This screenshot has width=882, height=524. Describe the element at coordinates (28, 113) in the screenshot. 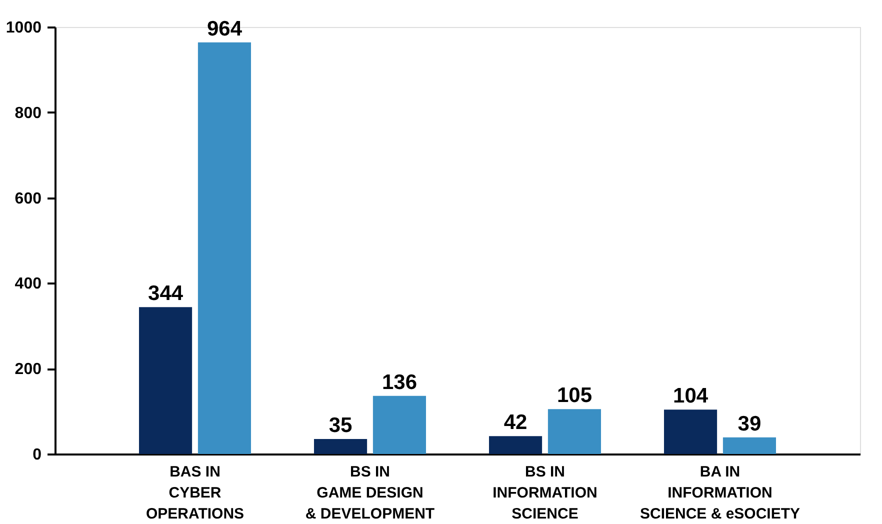

I see `y-tick-label: 800` at that location.